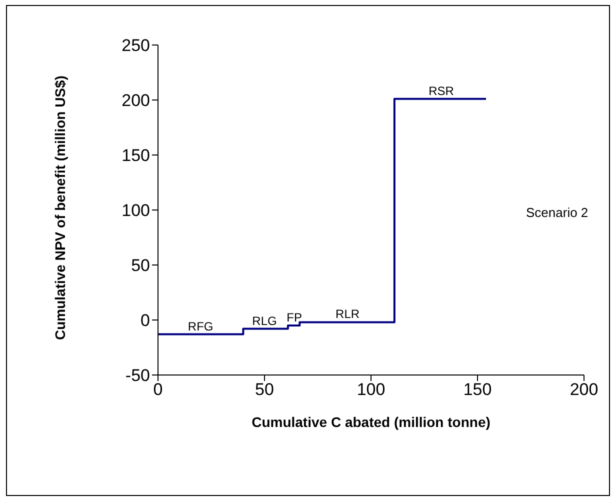 The height and width of the screenshot is (500, 615). Describe the element at coordinates (140, 266) in the screenshot. I see `y-tick-label: 50` at that location.